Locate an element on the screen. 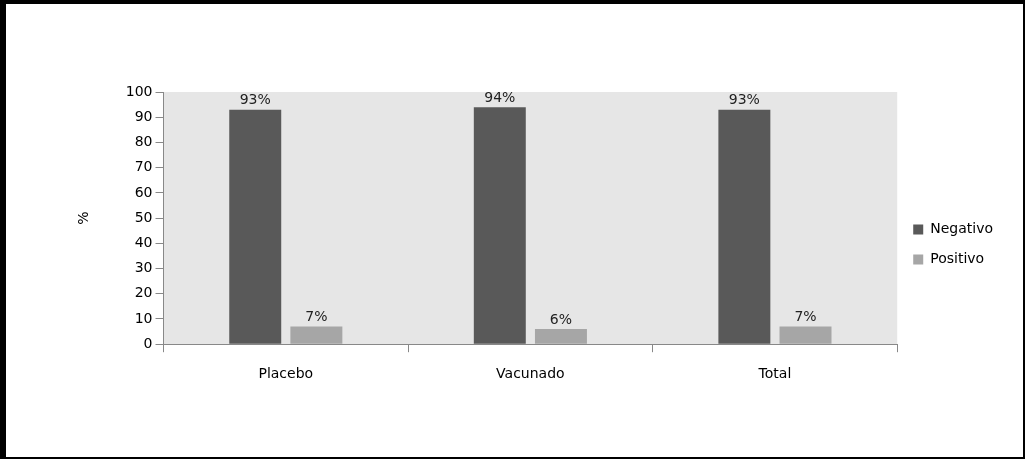 This screenshot has width=1025, height=459. y-tick-label: 40 is located at coordinates (143, 241).